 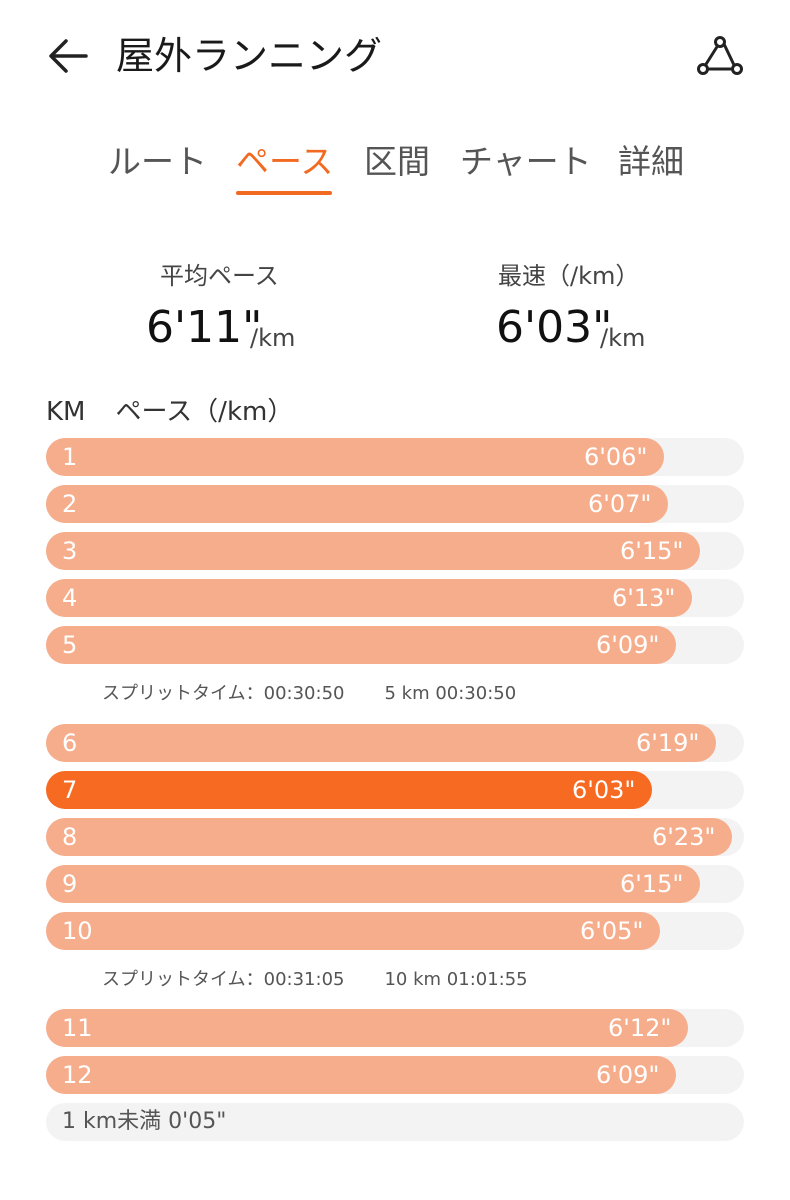 What do you see at coordinates (66, 412) in the screenshot?
I see `km-column-header: KM` at bounding box center [66, 412].